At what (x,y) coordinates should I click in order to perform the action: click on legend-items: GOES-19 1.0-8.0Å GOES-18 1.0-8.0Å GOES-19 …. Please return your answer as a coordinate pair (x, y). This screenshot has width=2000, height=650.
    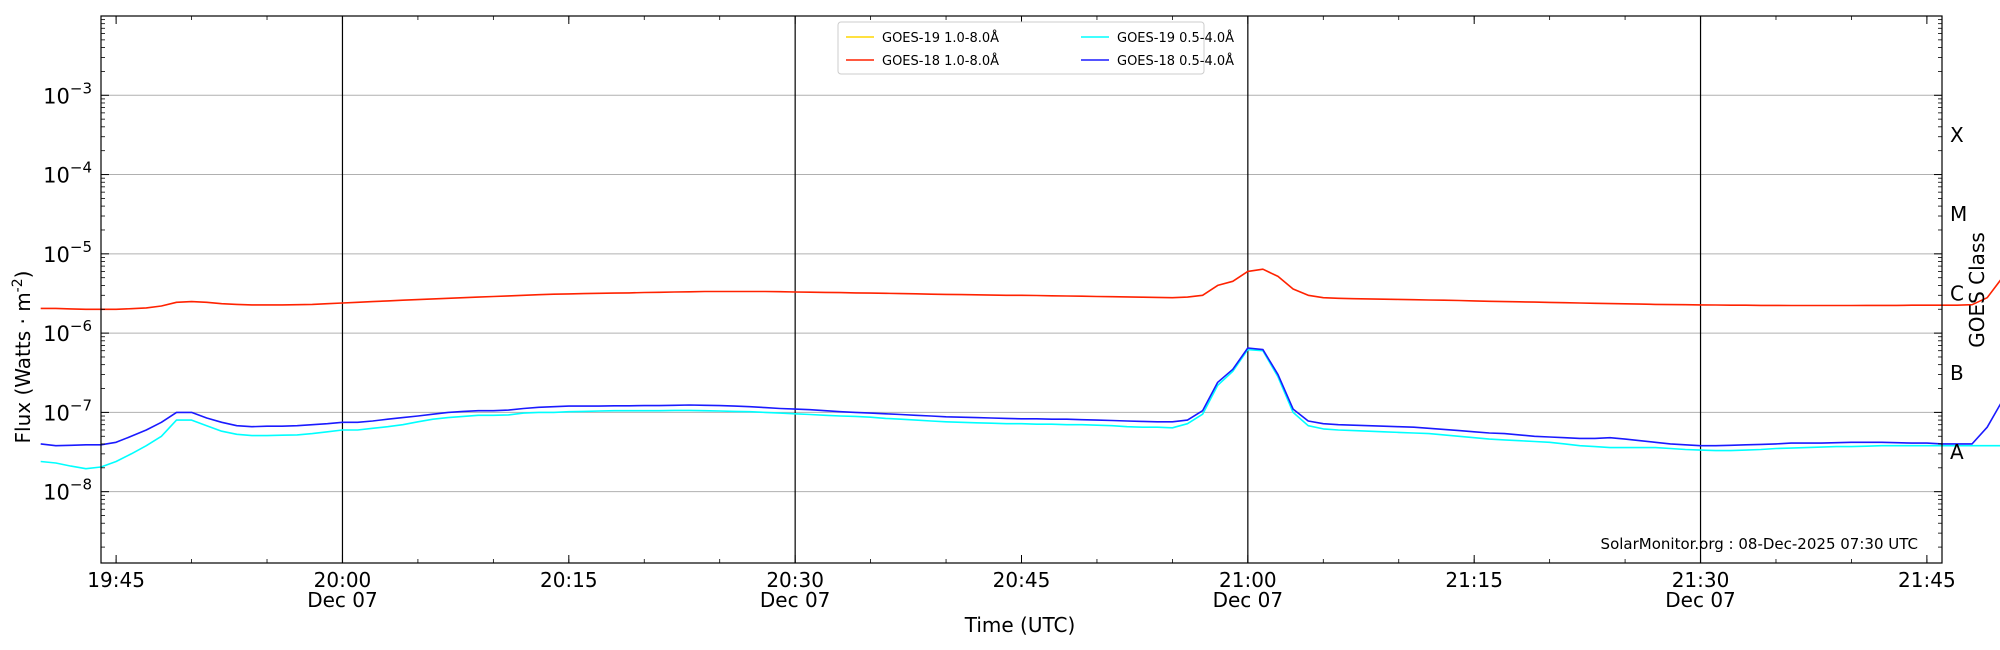
    Looking at the image, I should click on (1040, 49).